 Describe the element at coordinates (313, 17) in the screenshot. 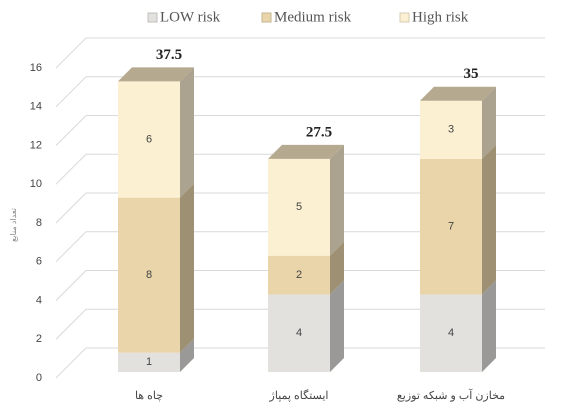

I see `legend-label: Medium risk` at that location.